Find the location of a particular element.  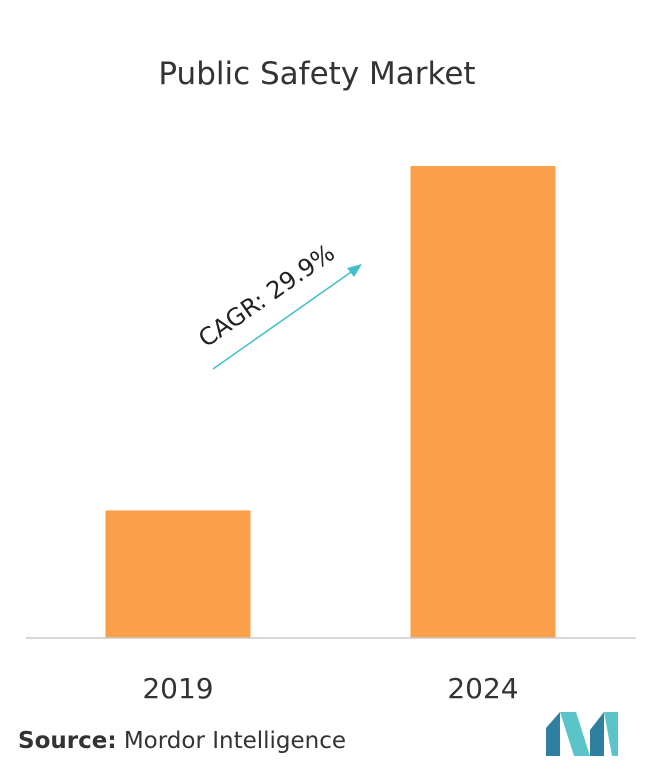

chart-title: Public Safety Market is located at coordinates (316, 74).